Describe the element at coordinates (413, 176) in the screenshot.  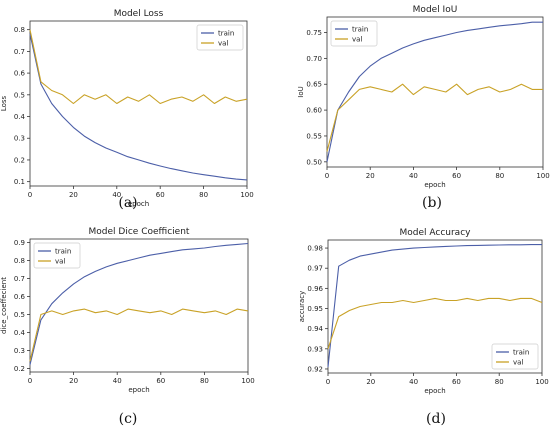
I see `iou-xtick-label: 40` at that location.